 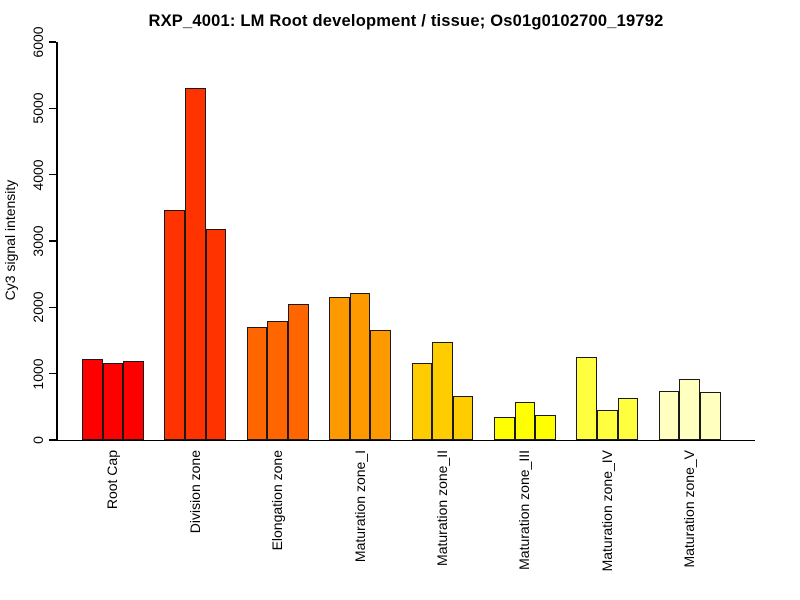 I want to click on y-axis-tick-label: 2000, so click(x=38, y=307).